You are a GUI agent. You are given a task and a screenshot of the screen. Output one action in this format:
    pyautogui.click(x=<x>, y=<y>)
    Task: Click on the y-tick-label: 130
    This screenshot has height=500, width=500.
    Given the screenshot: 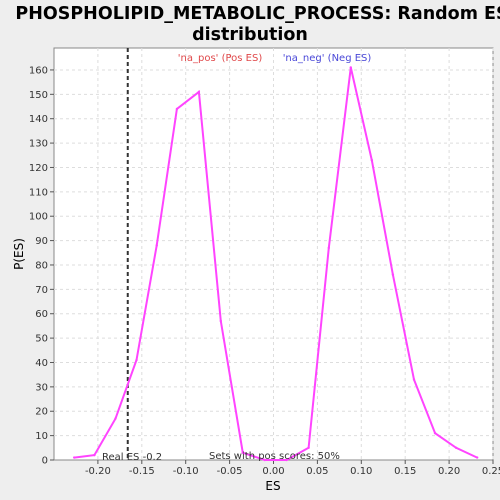 What is the action you would take?
    pyautogui.click(x=38, y=144)
    